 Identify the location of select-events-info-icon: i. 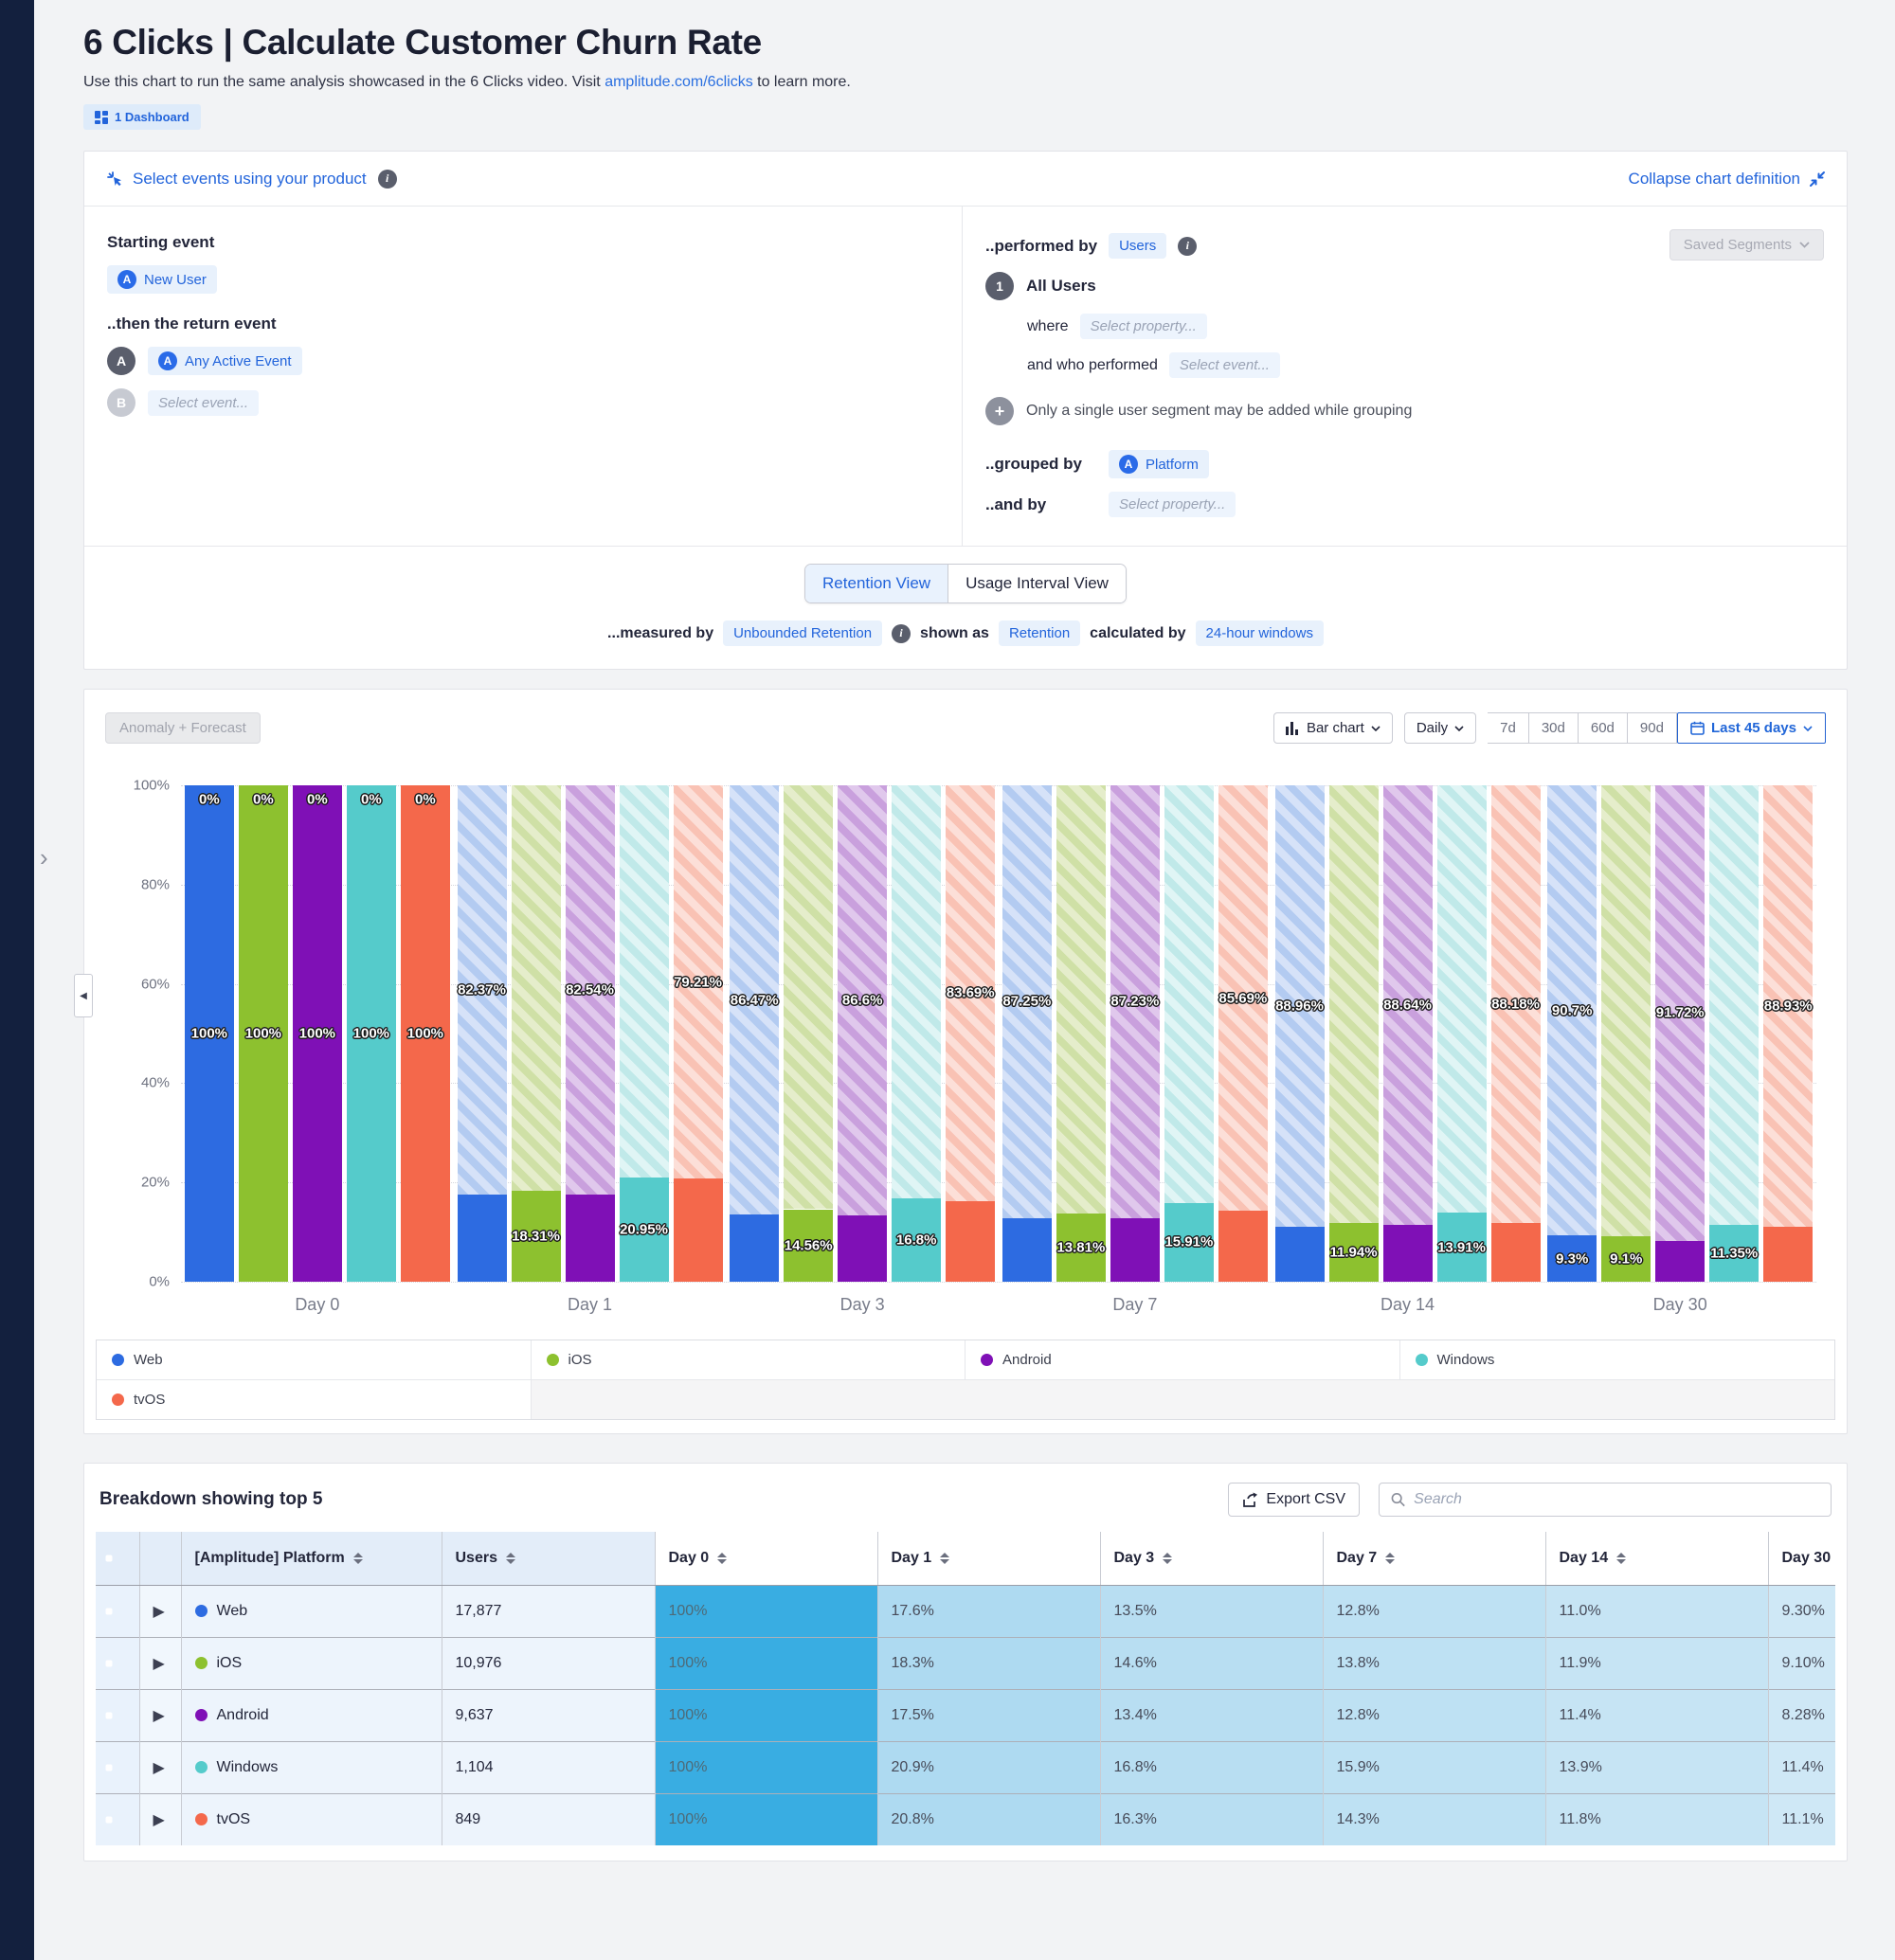
(387, 179).